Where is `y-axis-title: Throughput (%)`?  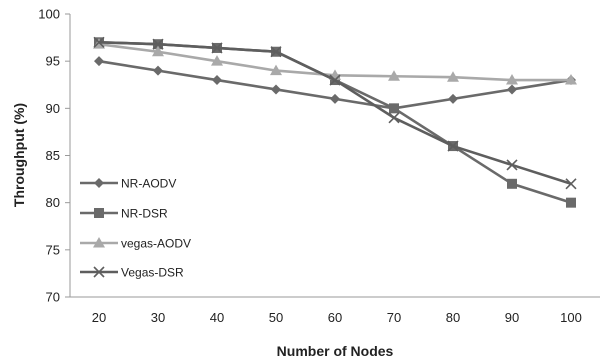 y-axis-title: Throughput (%) is located at coordinates (19, 155).